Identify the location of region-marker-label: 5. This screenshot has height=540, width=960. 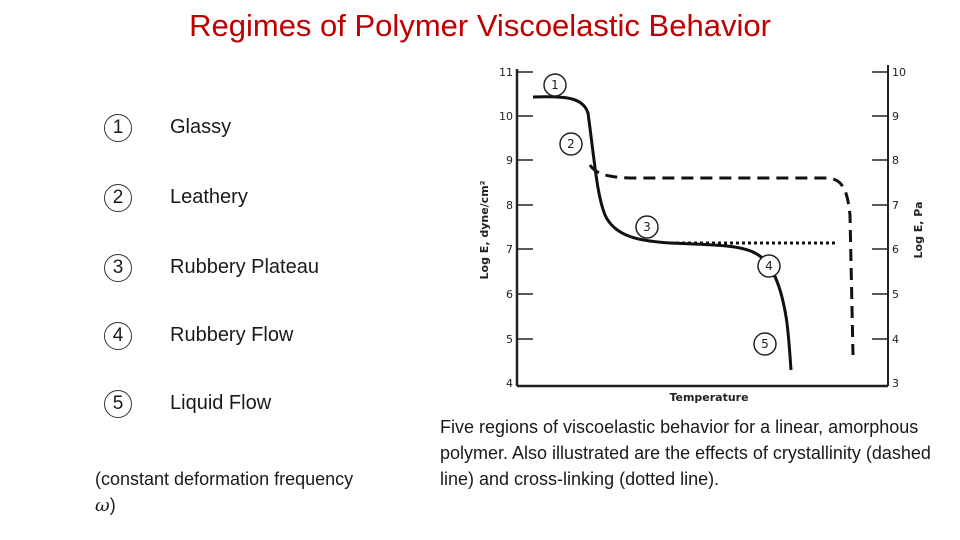
(765, 344).